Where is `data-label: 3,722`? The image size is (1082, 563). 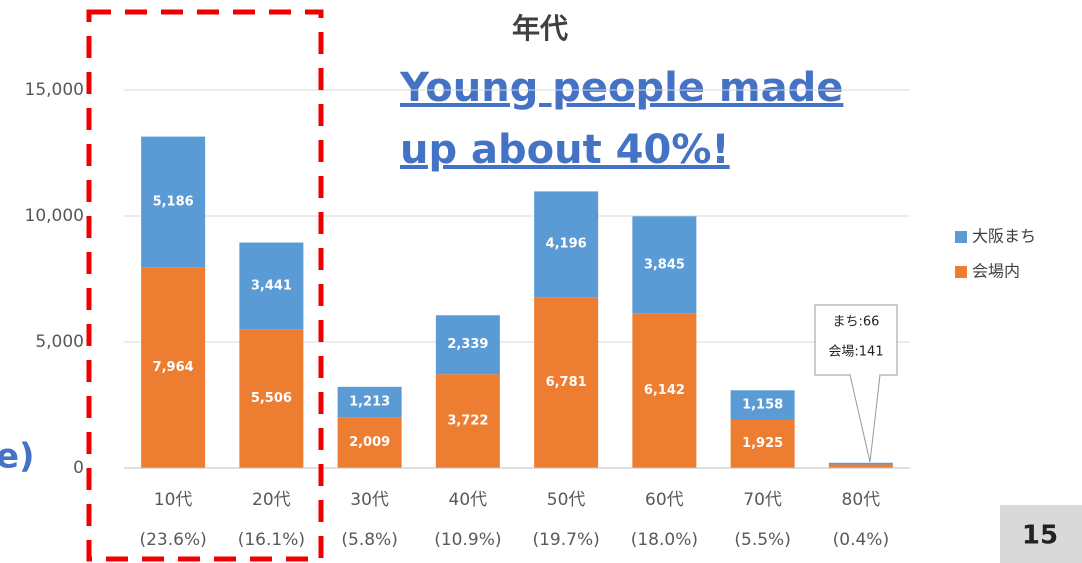 data-label: 3,722 is located at coordinates (467, 421).